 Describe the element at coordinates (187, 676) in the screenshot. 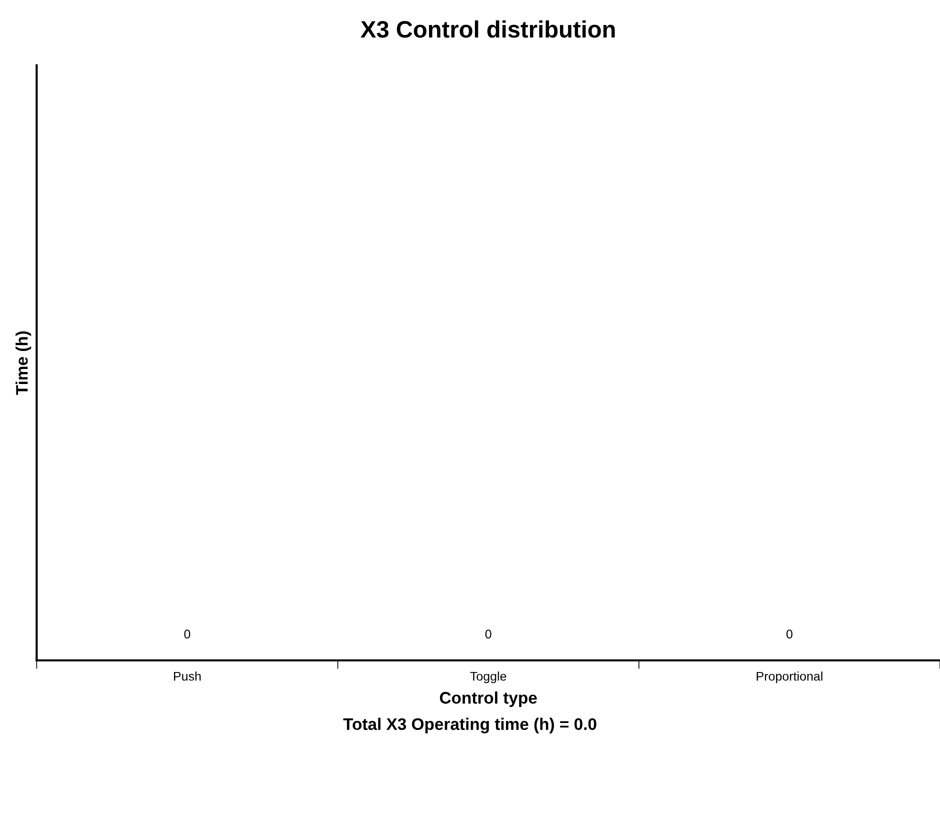

I see `category-label: Push` at that location.